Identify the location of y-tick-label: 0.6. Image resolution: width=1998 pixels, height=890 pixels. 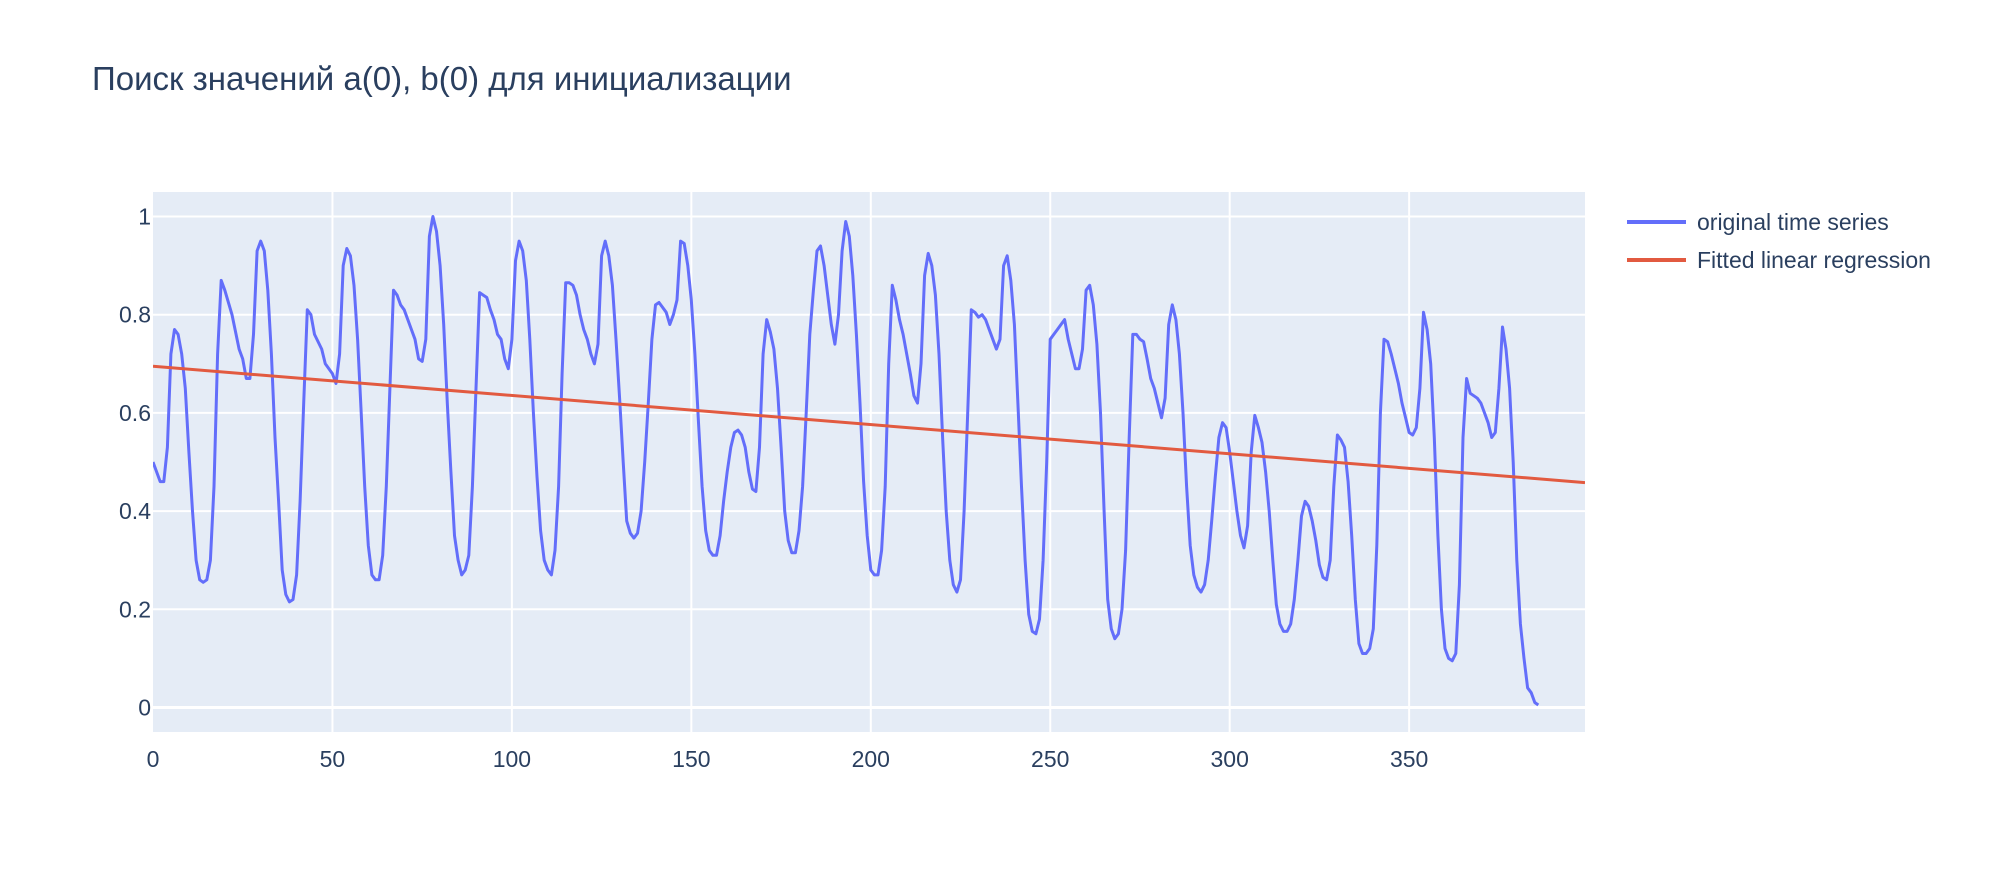
(135, 413).